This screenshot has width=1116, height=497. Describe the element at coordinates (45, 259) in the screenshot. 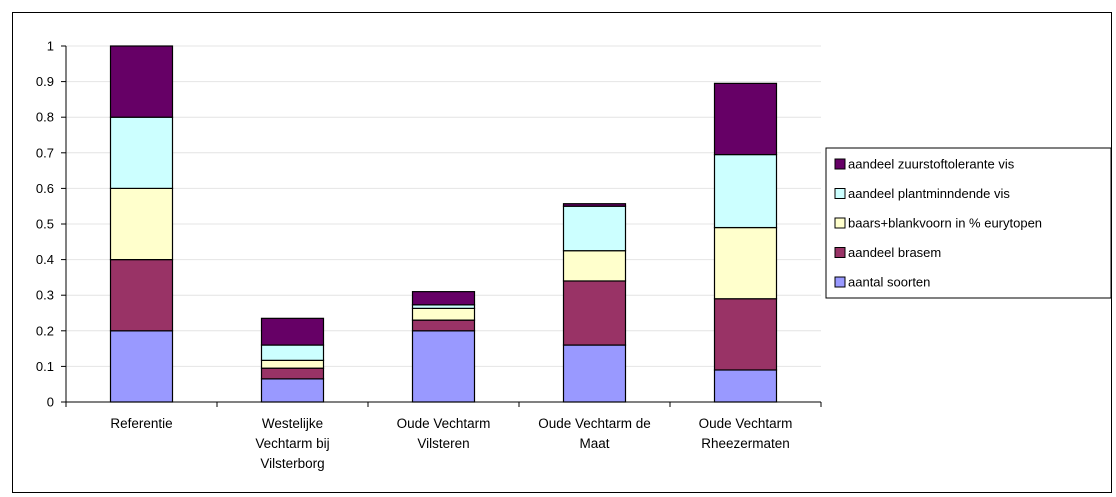

I see `y-tick-label: 0.4` at that location.